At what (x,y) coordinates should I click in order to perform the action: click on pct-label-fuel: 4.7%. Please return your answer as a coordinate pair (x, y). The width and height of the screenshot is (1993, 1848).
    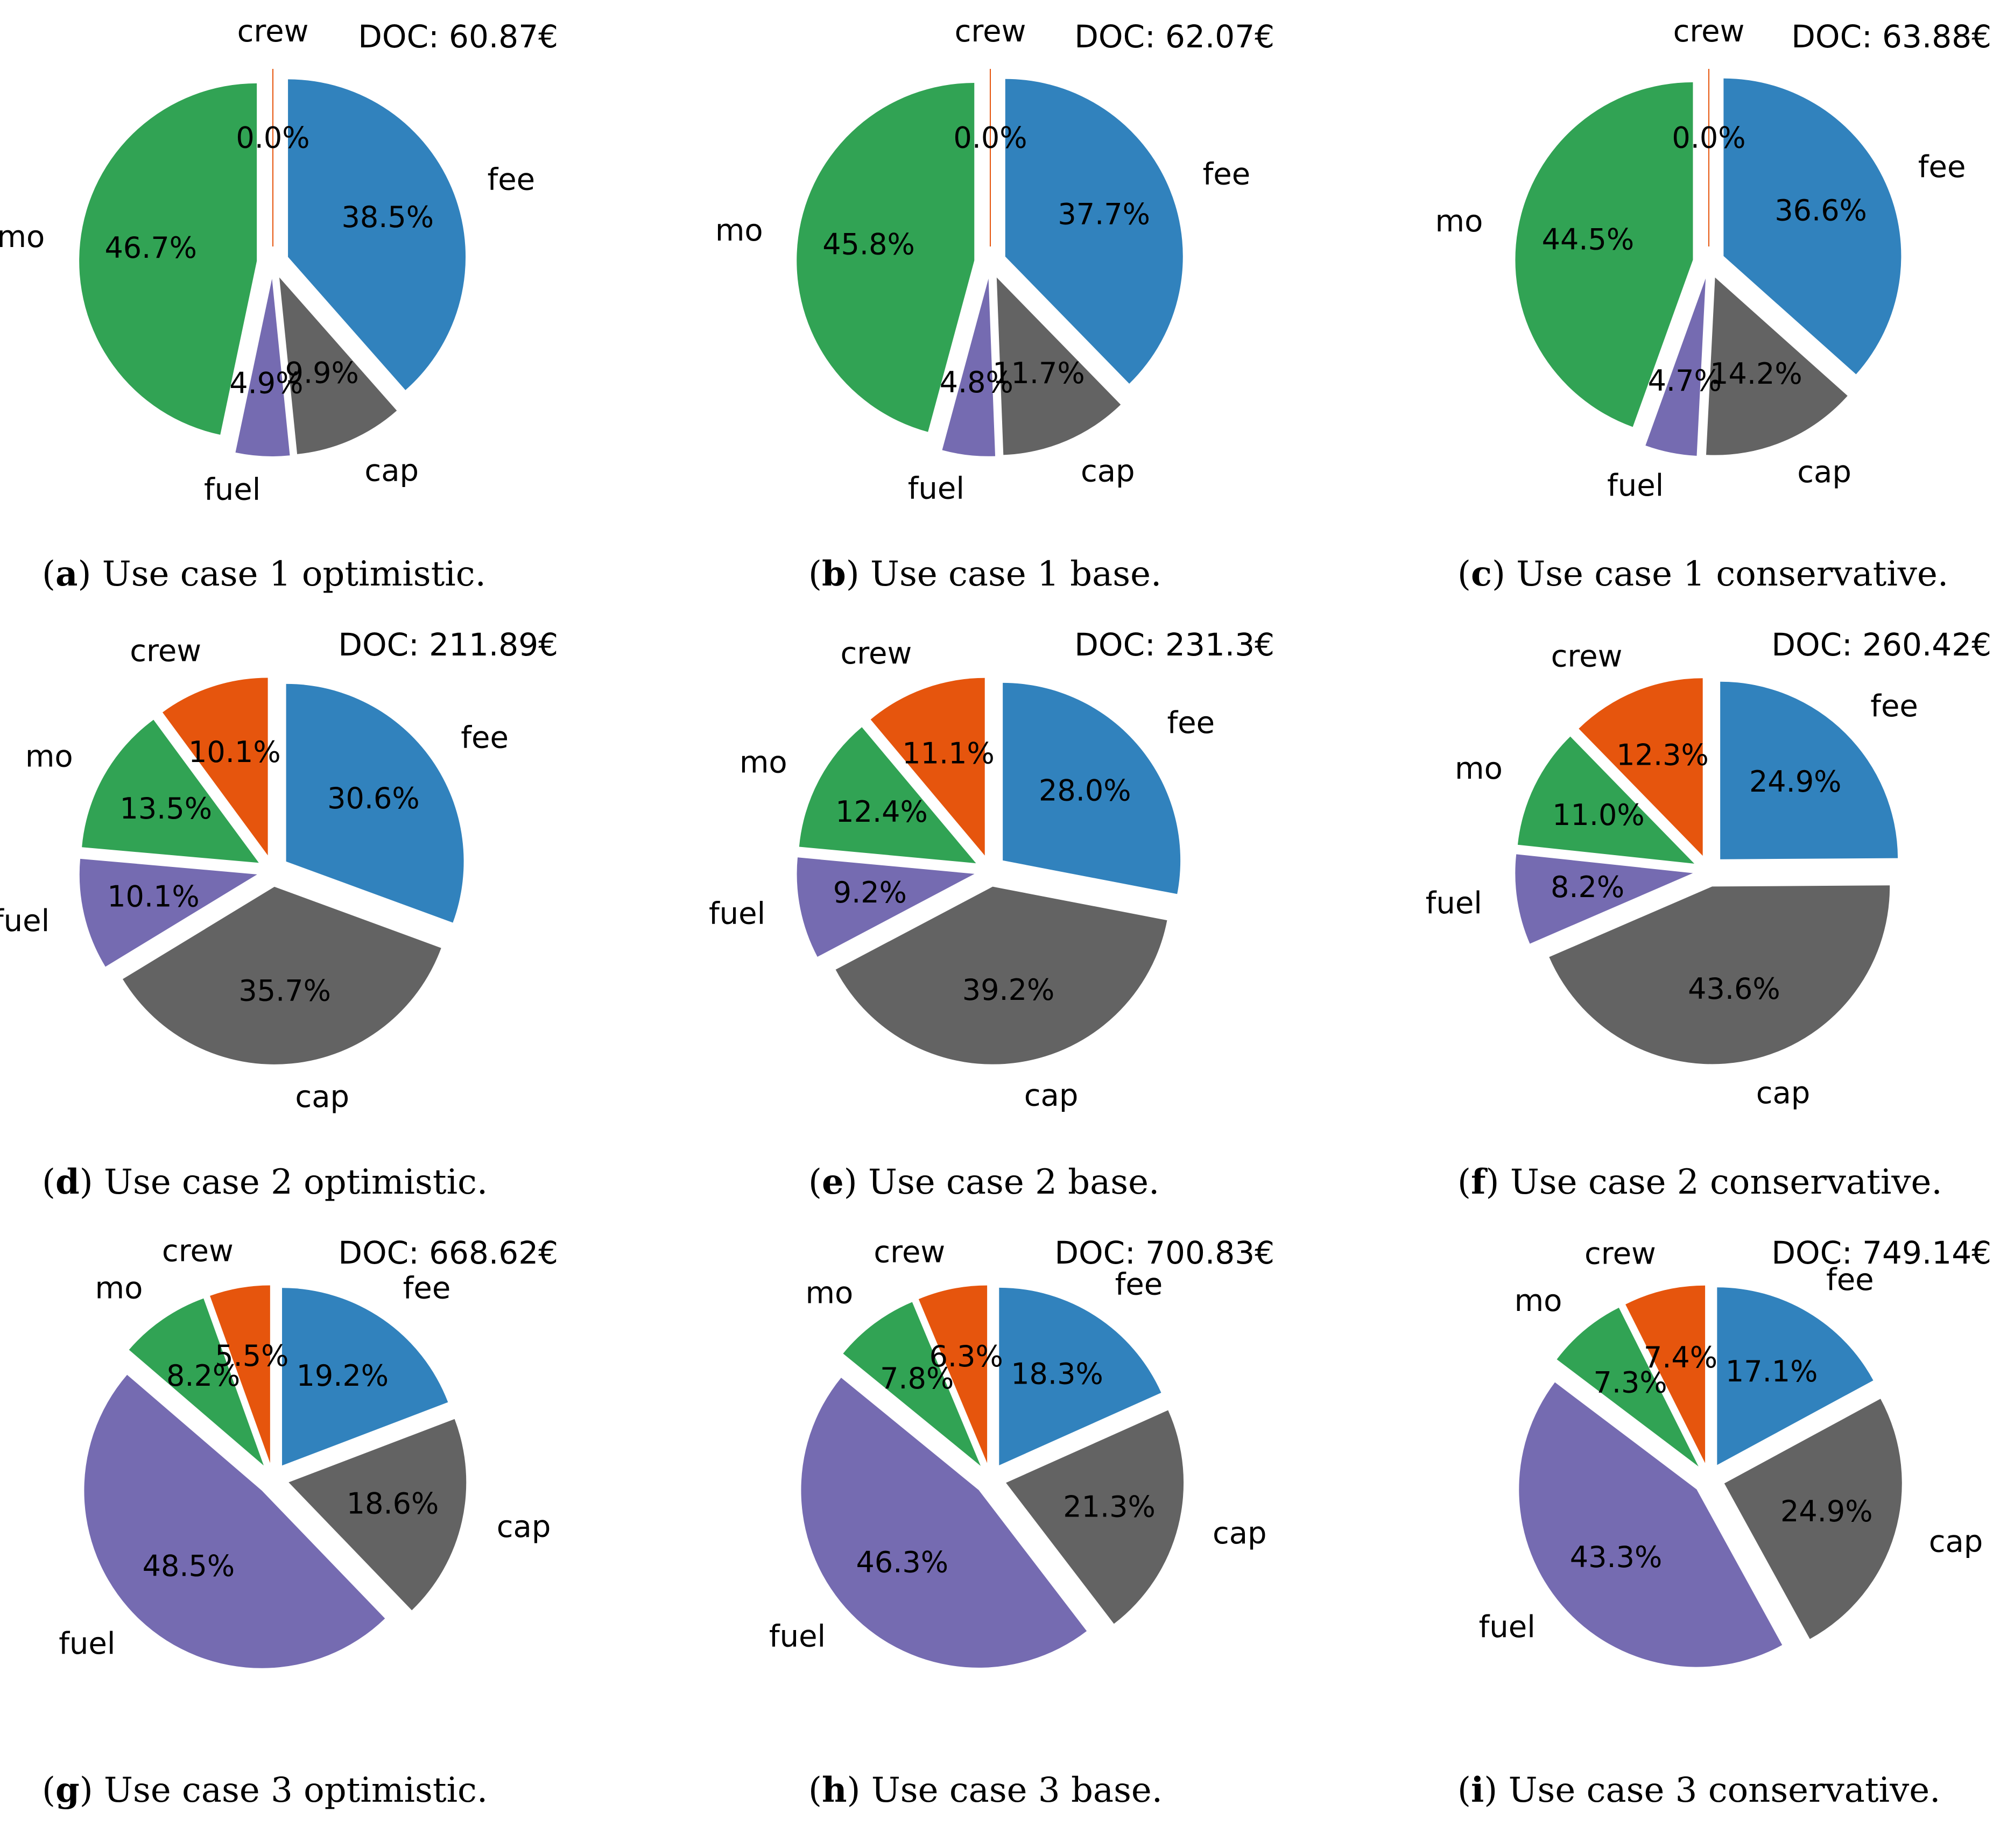
    Looking at the image, I should click on (1685, 381).